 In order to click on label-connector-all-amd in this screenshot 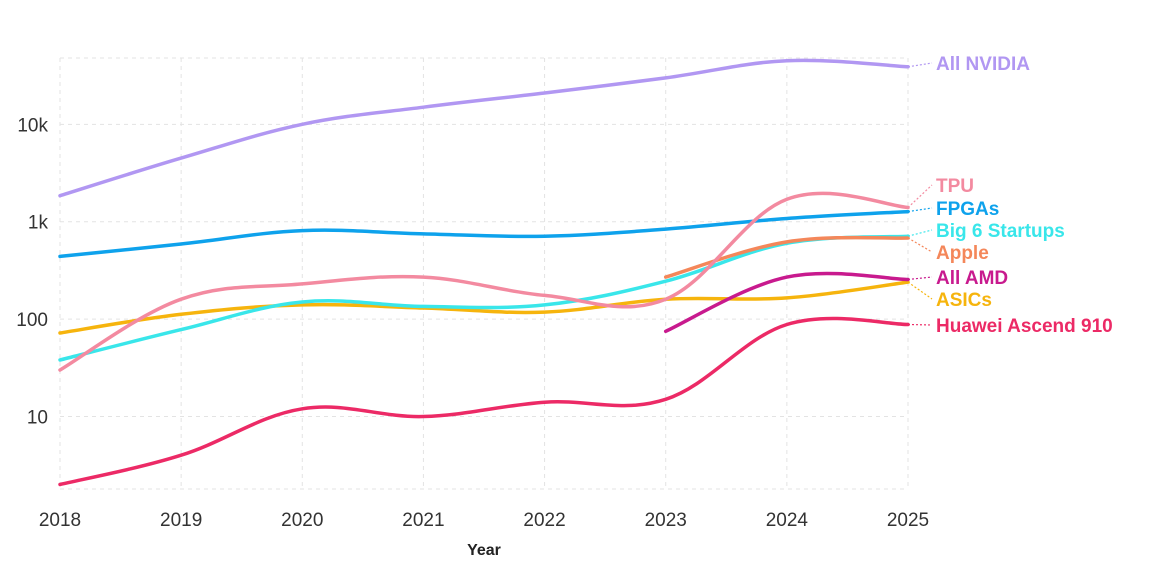, I will do `click(920, 278)`.